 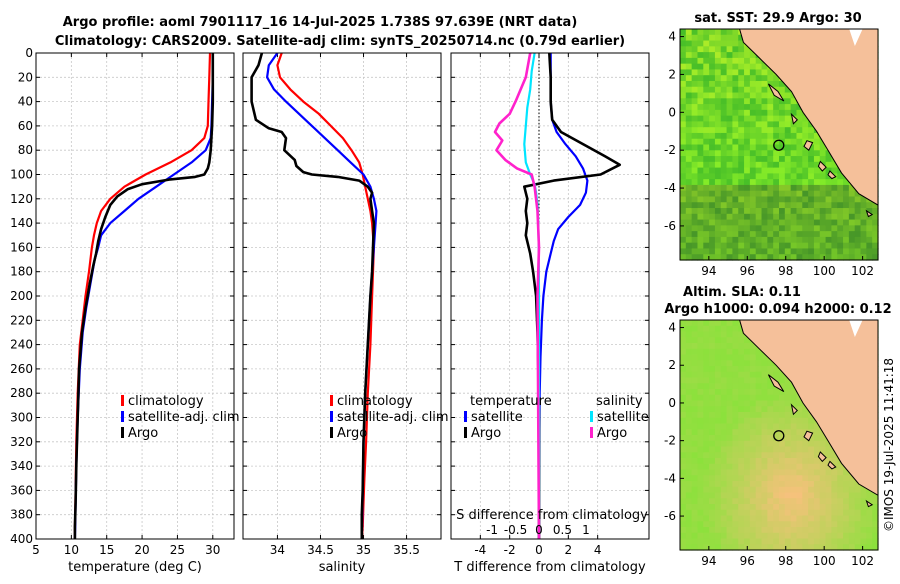 I want to click on top-tick-label: -0.5, so click(x=515, y=530).